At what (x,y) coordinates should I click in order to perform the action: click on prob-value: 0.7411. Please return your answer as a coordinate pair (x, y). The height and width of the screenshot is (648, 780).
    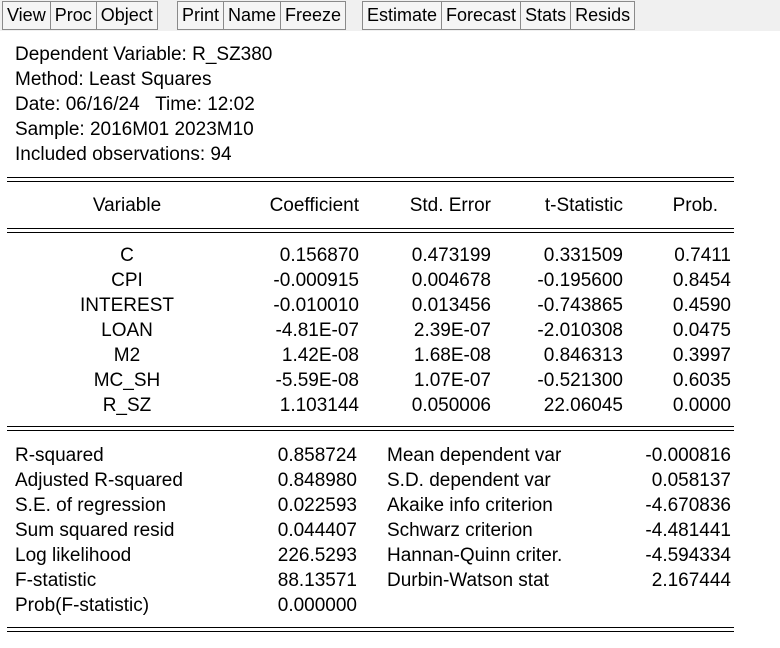
    Looking at the image, I should click on (702, 255).